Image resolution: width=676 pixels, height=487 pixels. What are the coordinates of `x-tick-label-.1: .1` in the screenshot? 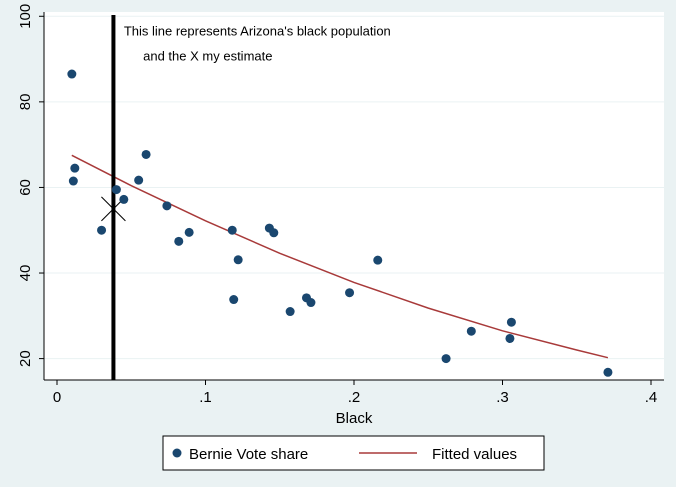 It's located at (205, 397).